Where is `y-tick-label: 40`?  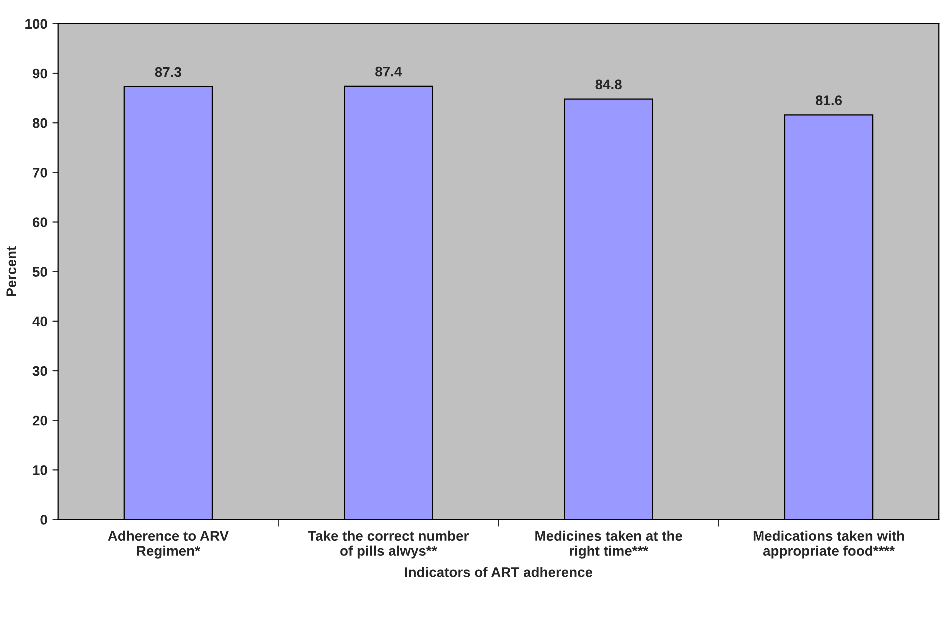 y-tick-label: 40 is located at coordinates (40, 321).